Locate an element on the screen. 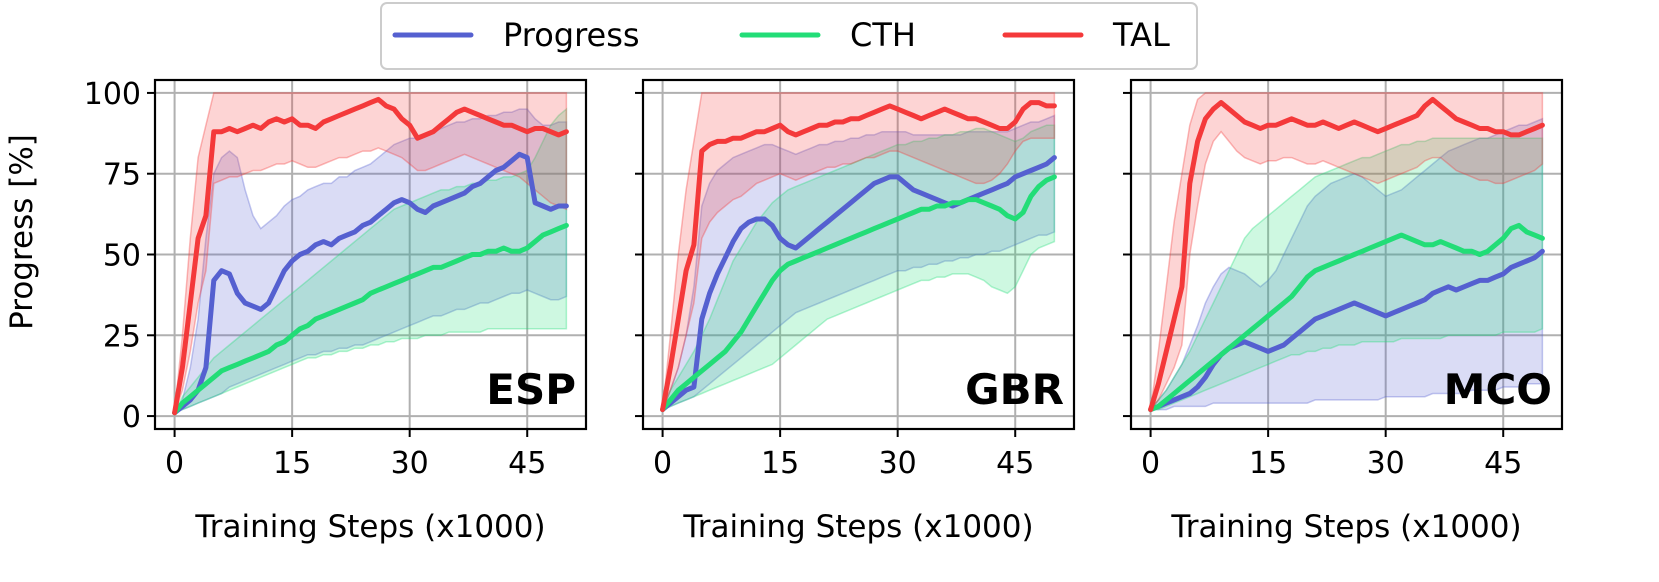  line-mco-cth is located at coordinates (1346, 317).